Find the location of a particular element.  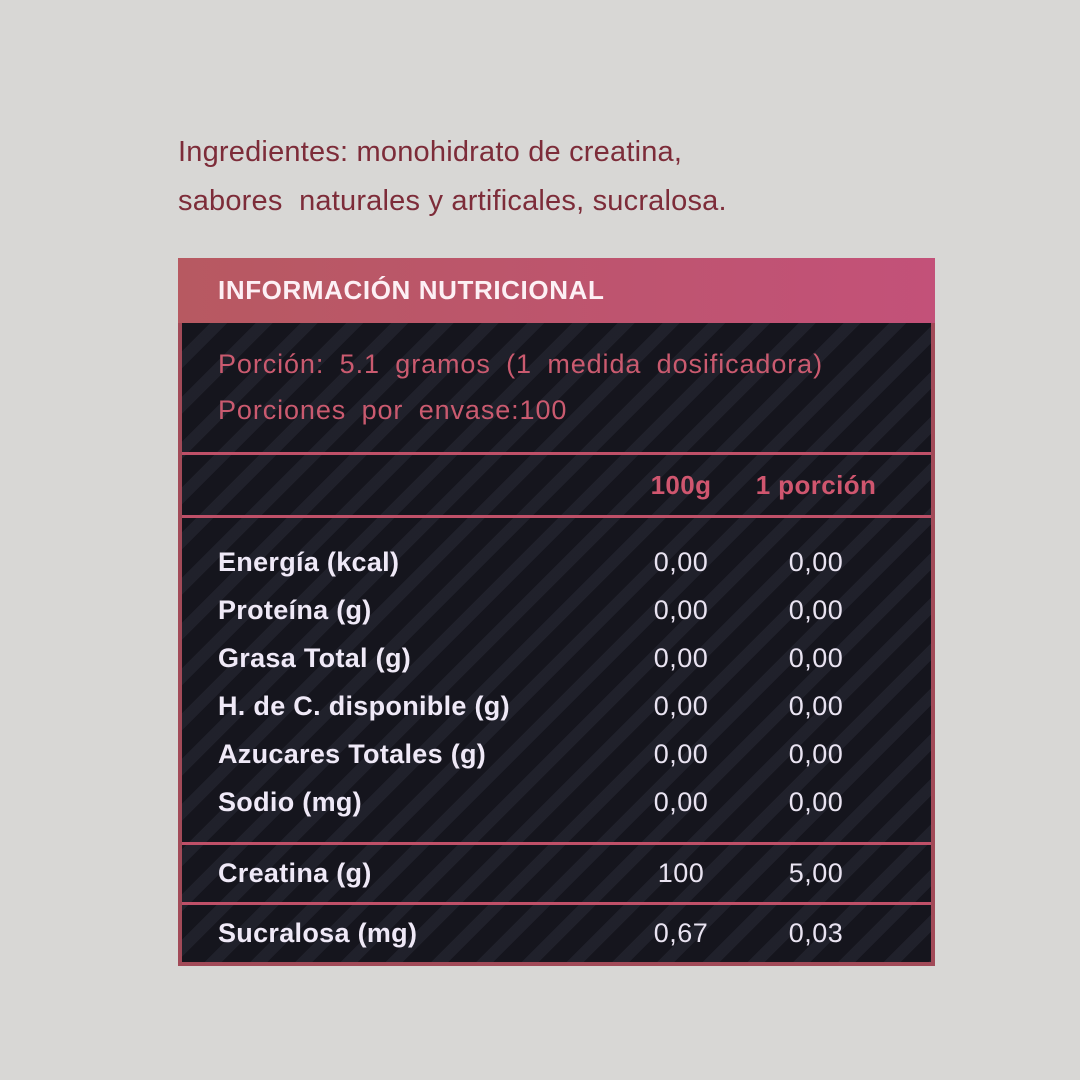

nutrient-name: Creatina (g) is located at coordinates (295, 873).